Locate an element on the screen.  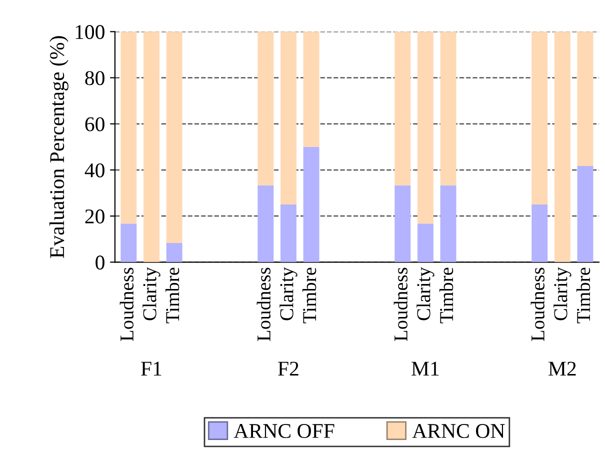
legend-label: ARNC ON is located at coordinates (458, 431).